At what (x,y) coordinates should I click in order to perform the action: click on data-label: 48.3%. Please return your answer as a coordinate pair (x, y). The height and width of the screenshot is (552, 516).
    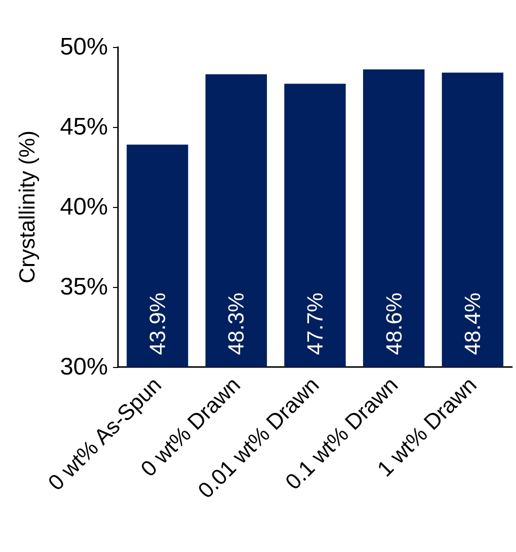
    Looking at the image, I should click on (236, 323).